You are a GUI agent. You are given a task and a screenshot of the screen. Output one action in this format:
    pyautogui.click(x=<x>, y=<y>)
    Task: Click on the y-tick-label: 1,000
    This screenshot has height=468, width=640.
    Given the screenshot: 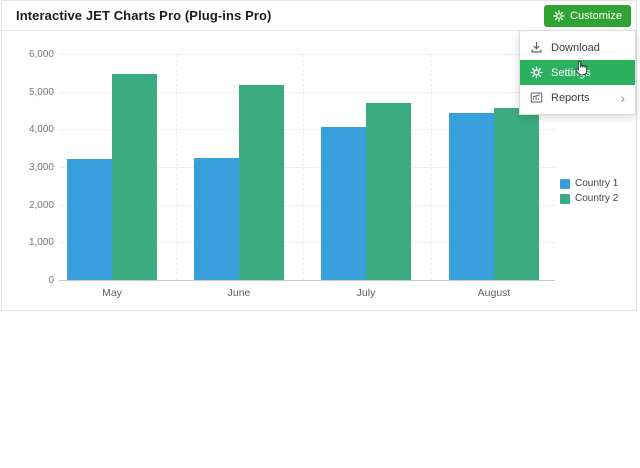 What is the action you would take?
    pyautogui.click(x=41, y=243)
    